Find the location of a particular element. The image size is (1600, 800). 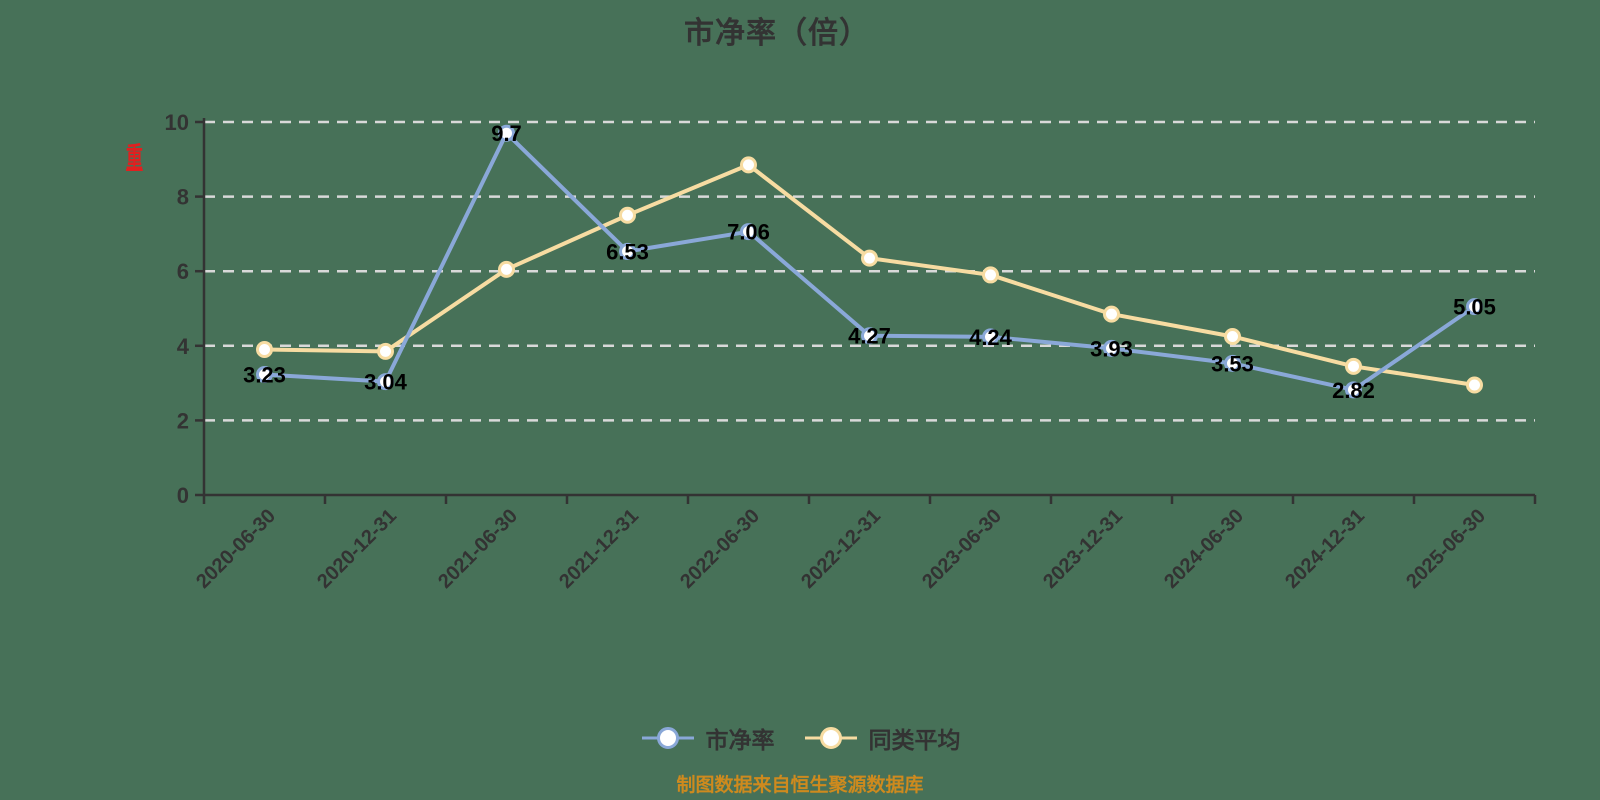

data-label: 3.04 is located at coordinates (386, 382).